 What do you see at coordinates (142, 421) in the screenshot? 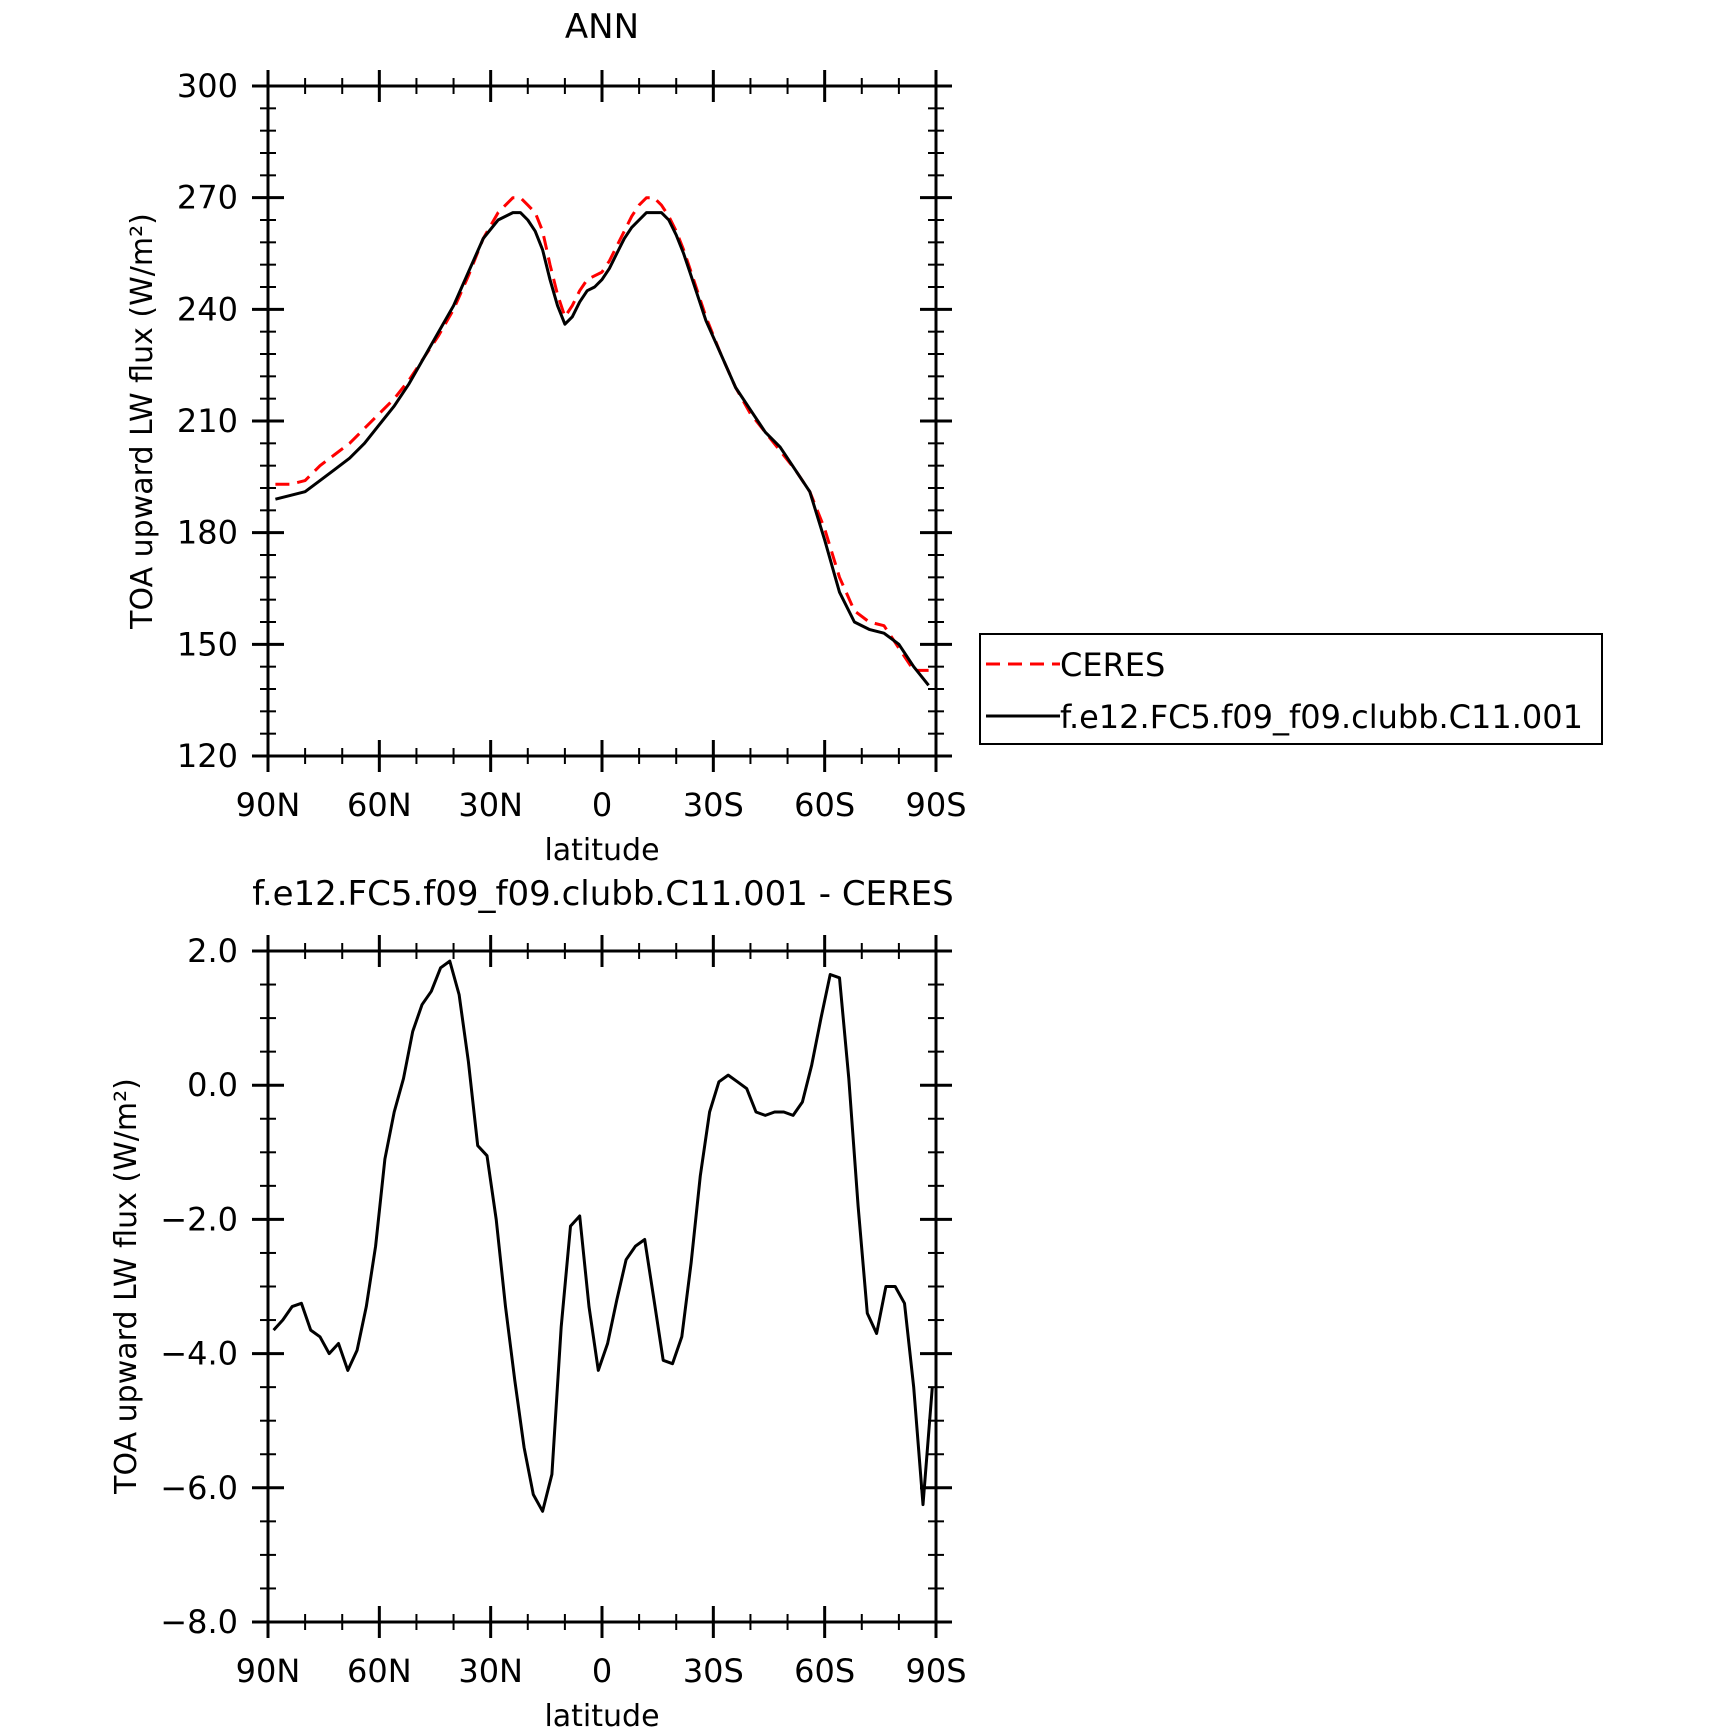
I see `top-y-axis-label: TOA upward LW flux (W/m²)` at bounding box center [142, 421].